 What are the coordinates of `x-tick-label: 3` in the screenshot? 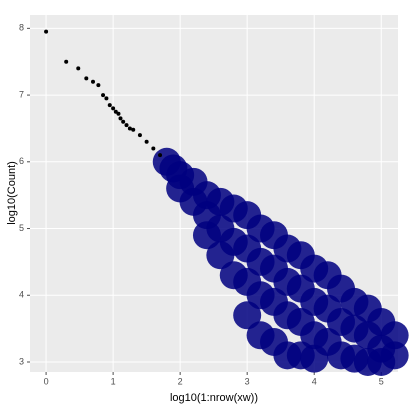 It's located at (247, 381).